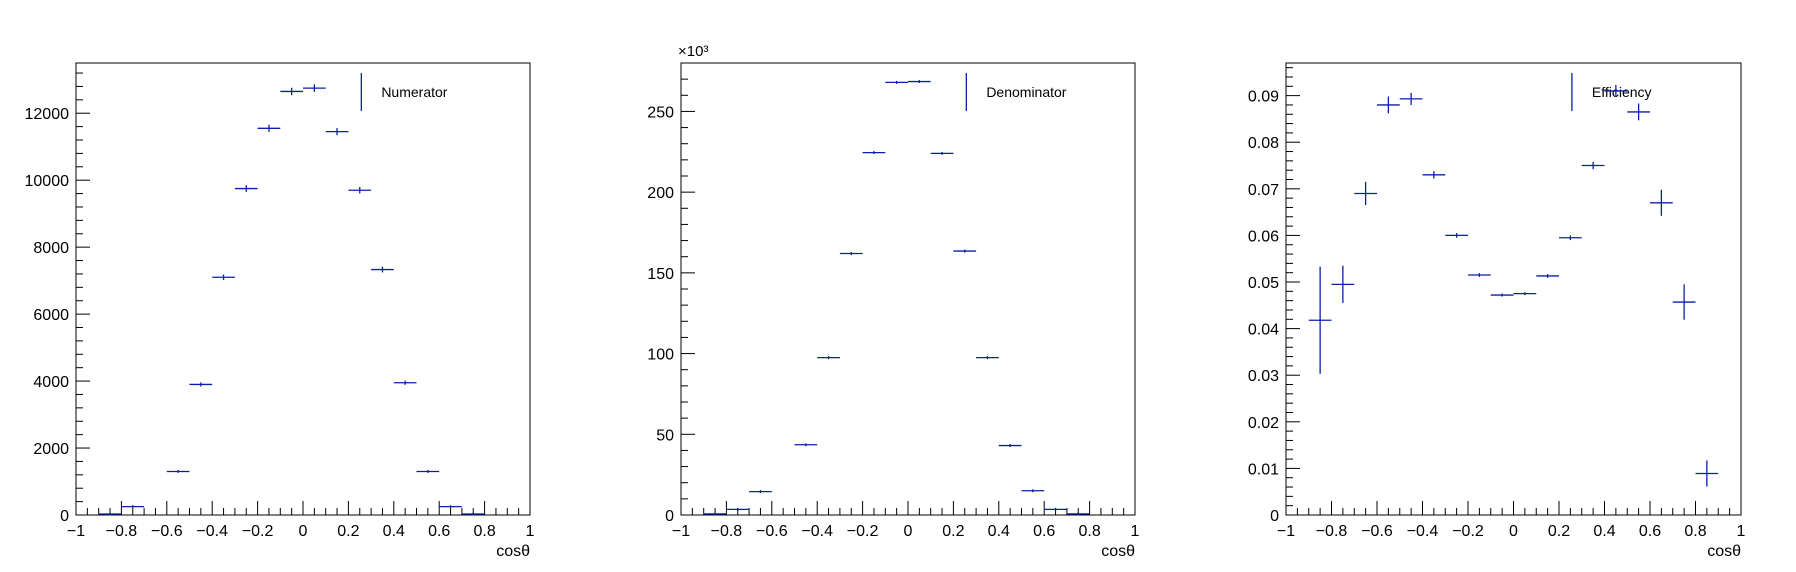 Image resolution: width=1796 pixels, height=572 pixels. Describe the element at coordinates (660, 355) in the screenshot. I see `y-tick-label: 100` at that location.